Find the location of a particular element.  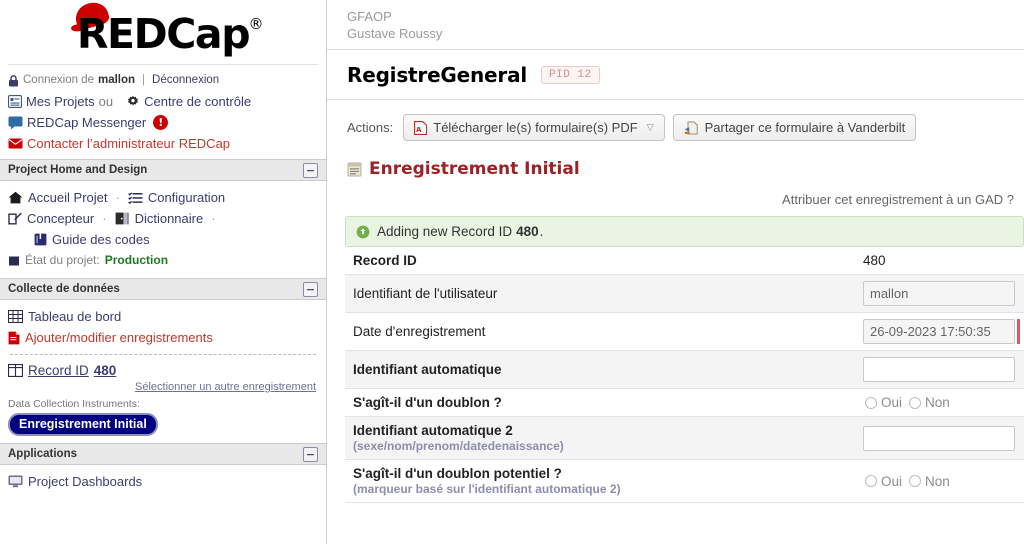

control-center-link: Centre de contrôle is located at coordinates (198, 101).